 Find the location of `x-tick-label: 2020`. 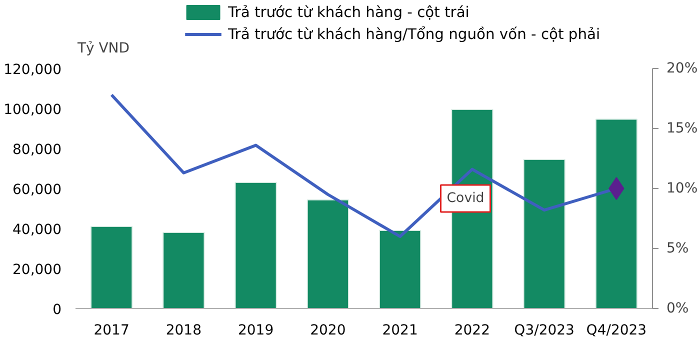

x-tick-label: 2020 is located at coordinates (328, 330).